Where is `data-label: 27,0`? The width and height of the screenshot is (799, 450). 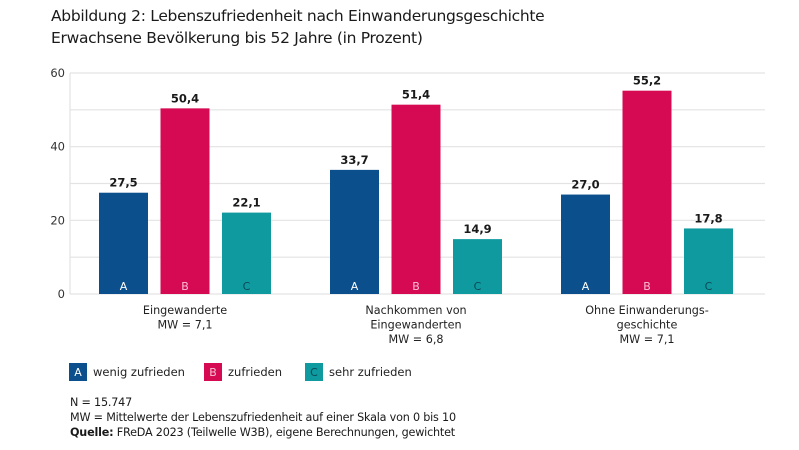
data-label: 27,0 is located at coordinates (585, 185).